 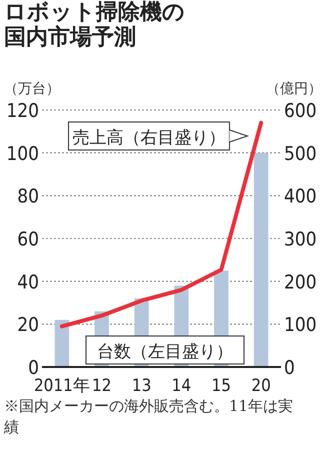 What do you see at coordinates (102, 386) in the screenshot?
I see `x-tick-label: 12` at bounding box center [102, 386].